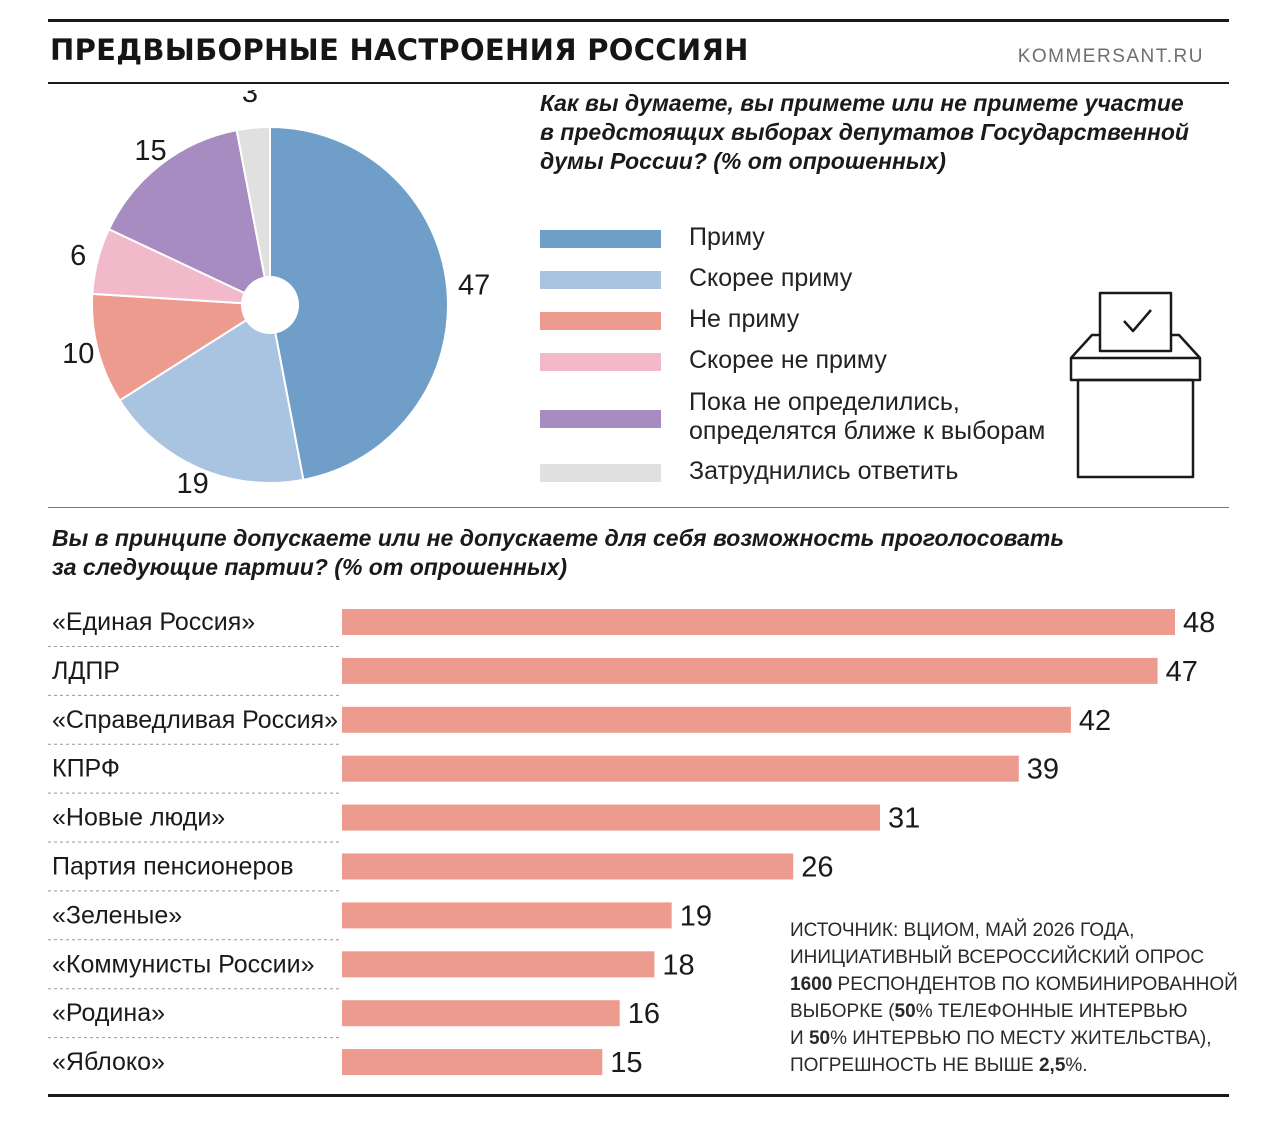  I want to click on bar-category-label: Партия пенсионеров, so click(173, 867).